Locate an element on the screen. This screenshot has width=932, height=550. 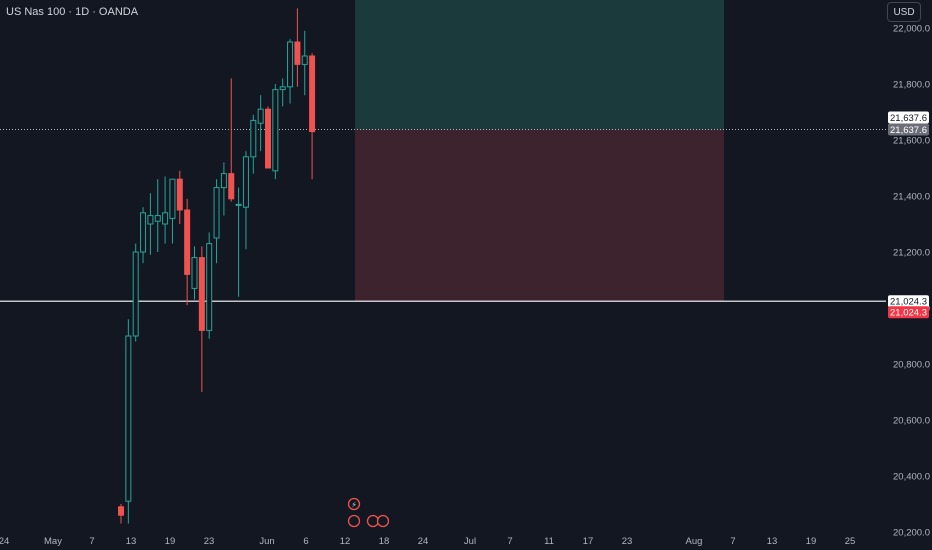
stop-price-tag-red: 21,024.3 is located at coordinates (908, 312).